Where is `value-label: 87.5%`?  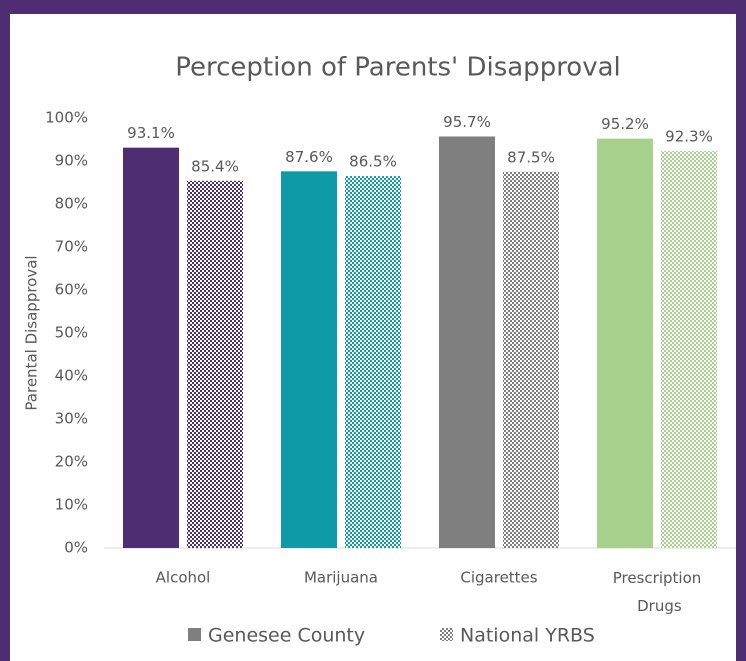
value-label: 87.5% is located at coordinates (531, 157).